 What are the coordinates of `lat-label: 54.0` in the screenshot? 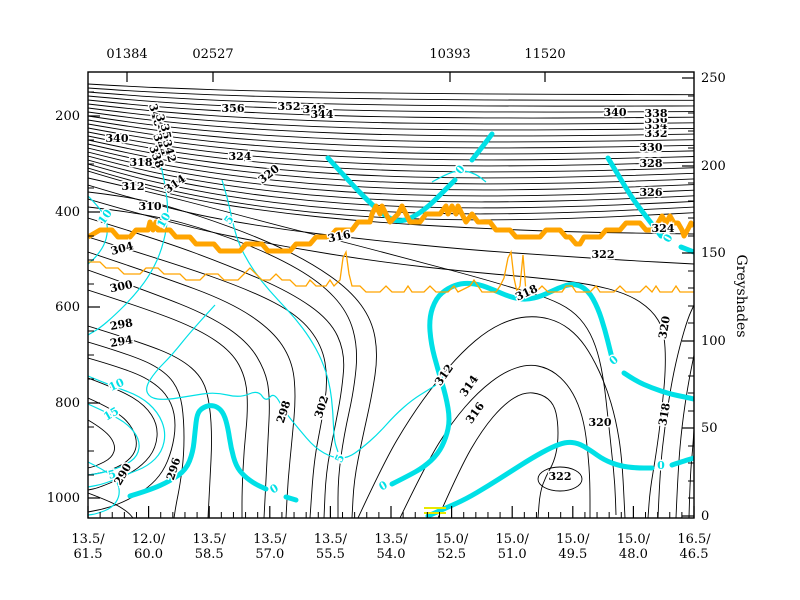 It's located at (391, 554).